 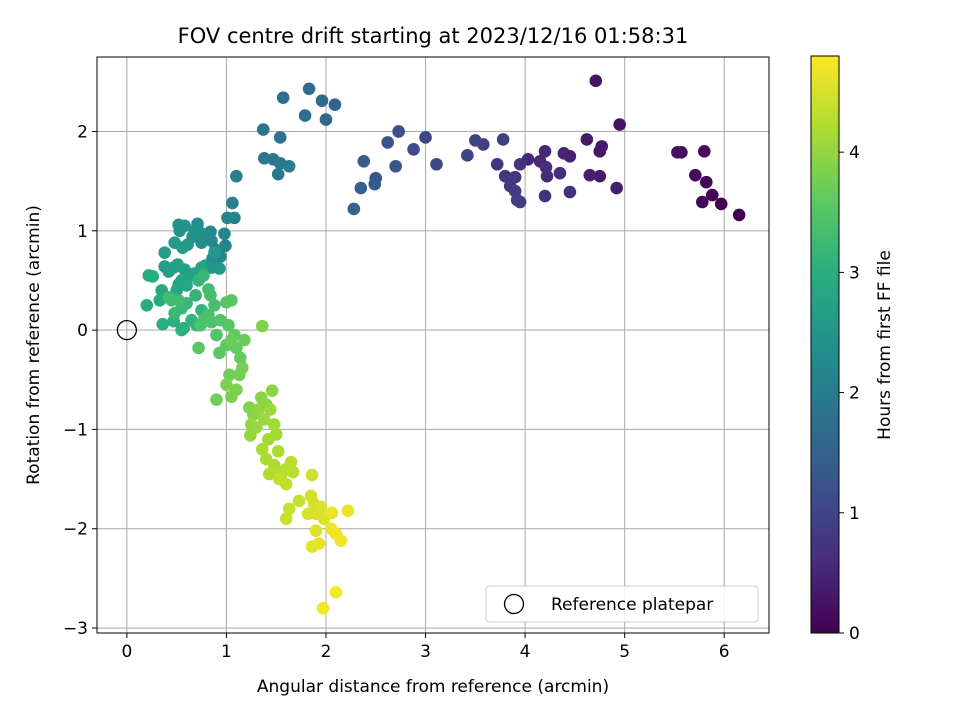 I want to click on x-tick-label: 4, so click(x=525, y=652).